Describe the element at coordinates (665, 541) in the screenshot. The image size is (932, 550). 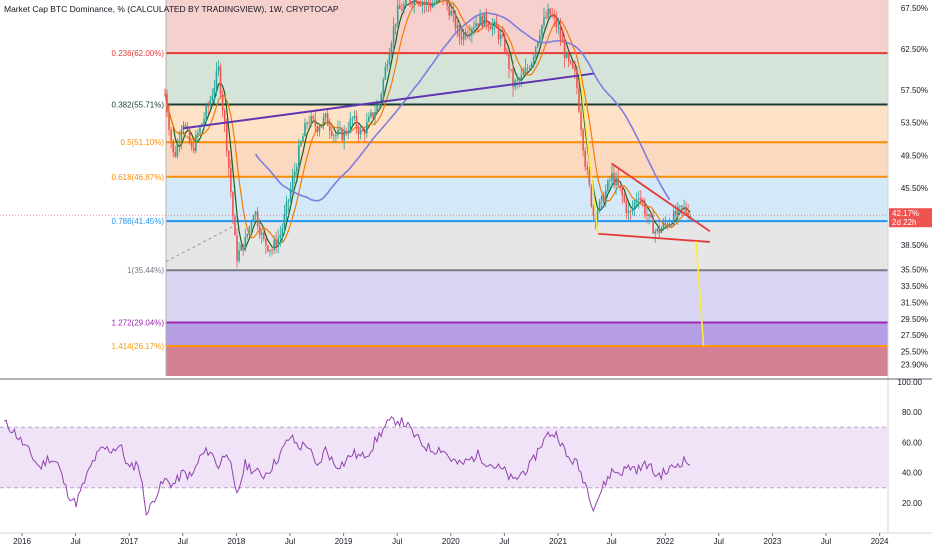
I see `time-tick-label: 2022` at that location.